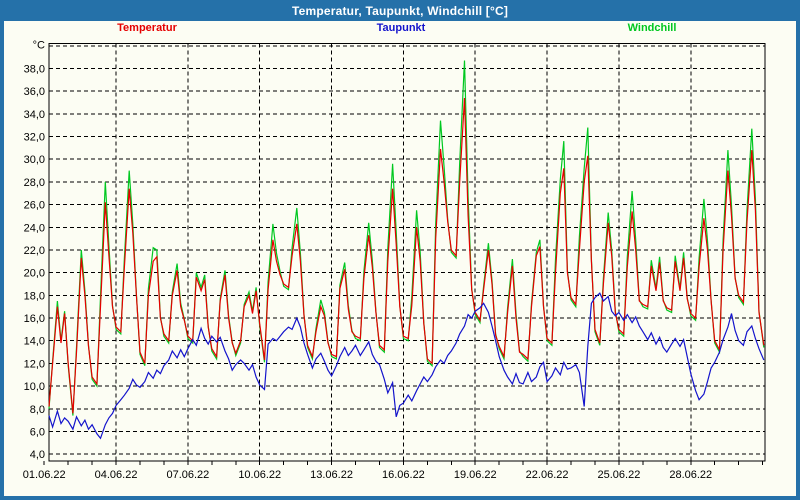 Image resolution: width=800 pixels, height=500 pixels. Describe the element at coordinates (147, 28) in the screenshot. I see `legend-item-temperatur: Temperatur` at that location.